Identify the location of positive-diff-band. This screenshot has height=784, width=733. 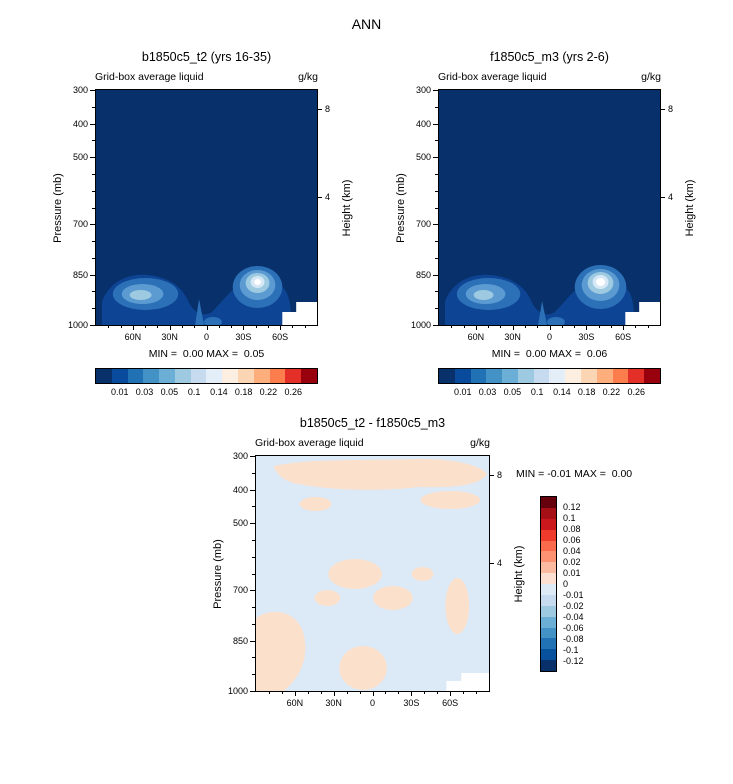
(380, 474).